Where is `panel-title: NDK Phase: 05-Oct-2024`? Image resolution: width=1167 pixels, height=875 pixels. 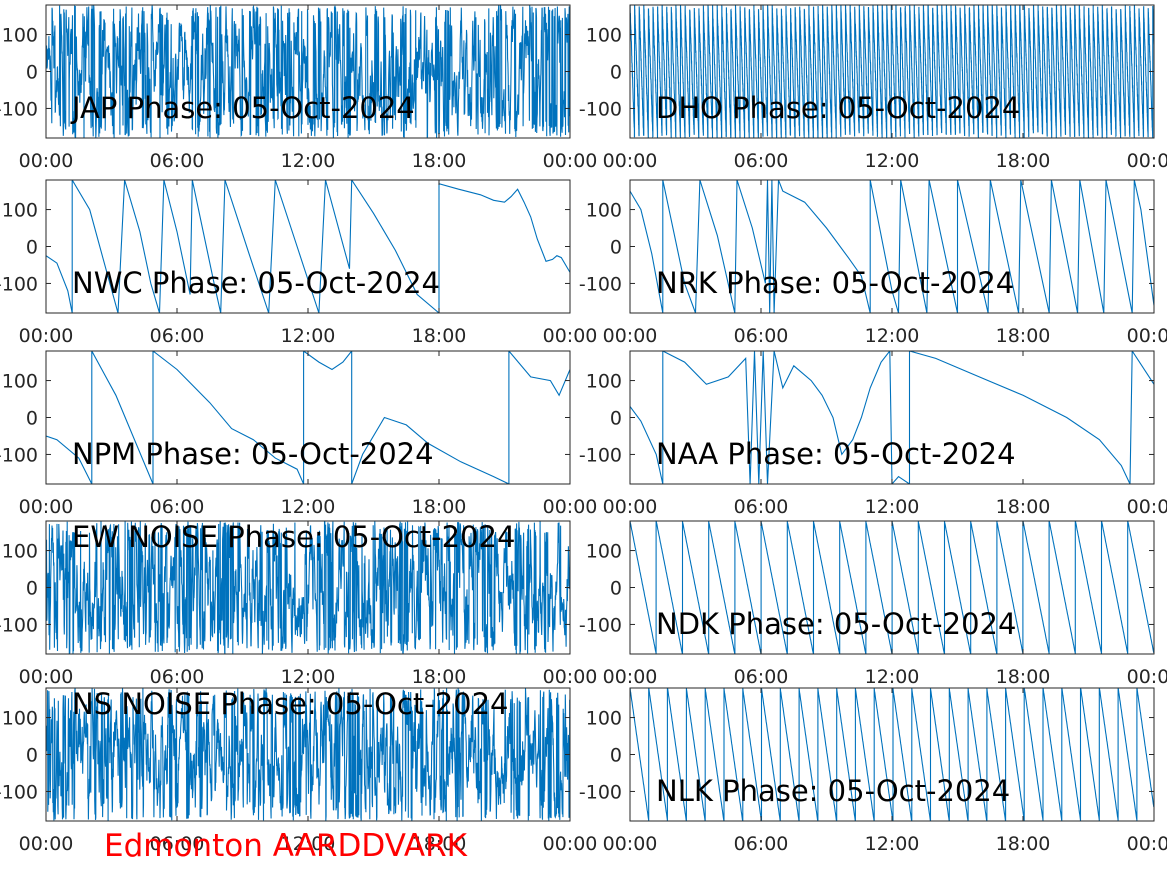
panel-title: NDK Phase: 05-Oct-2024 is located at coordinates (836, 624).